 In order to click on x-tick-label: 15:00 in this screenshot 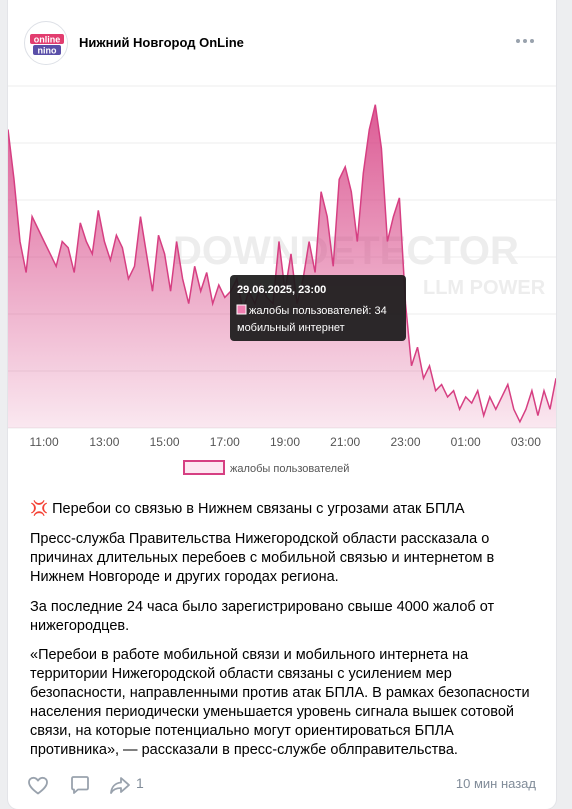, I will do `click(165, 442)`.